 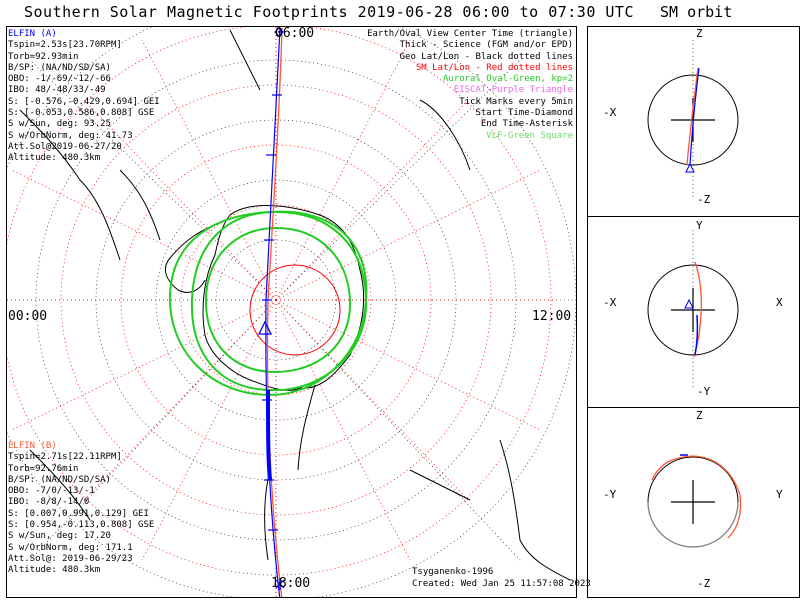 I want to click on footprint-ticks, so click(x=272, y=312).